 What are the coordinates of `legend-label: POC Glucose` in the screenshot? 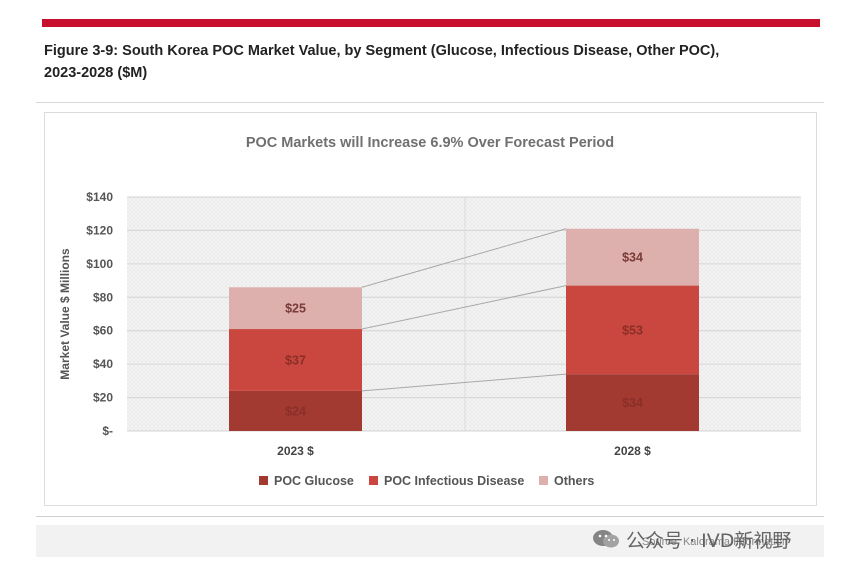 It's located at (314, 481).